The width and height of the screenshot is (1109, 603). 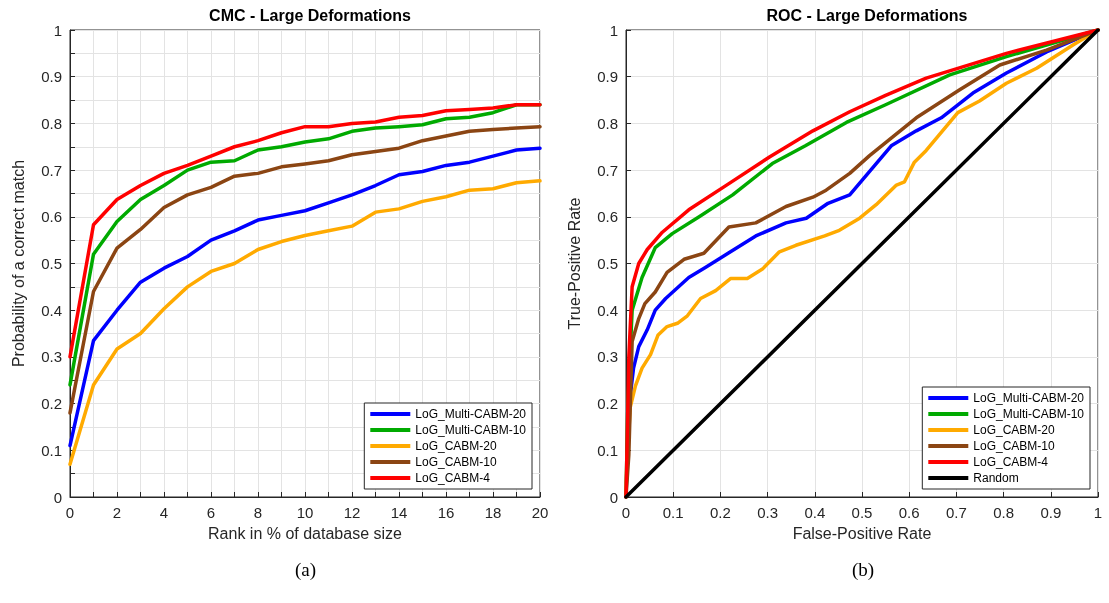 What do you see at coordinates (863, 570) in the screenshot?
I see `text: (b)` at bounding box center [863, 570].